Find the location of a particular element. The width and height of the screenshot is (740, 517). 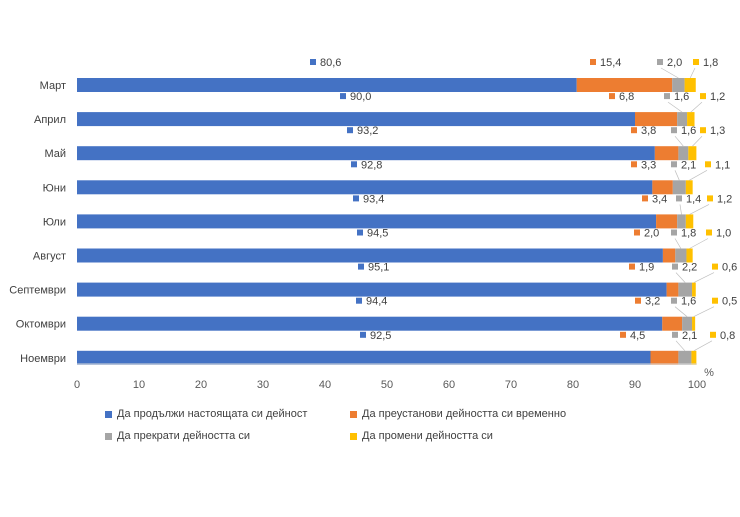

category-label: Ноември is located at coordinates (43, 359).